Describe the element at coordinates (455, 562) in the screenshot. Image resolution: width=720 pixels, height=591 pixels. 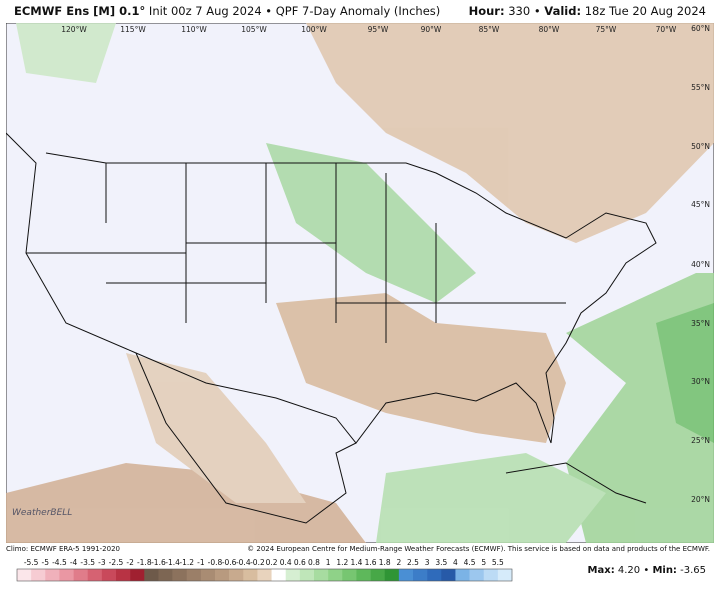
I see `colorbar-label: 4` at that location.